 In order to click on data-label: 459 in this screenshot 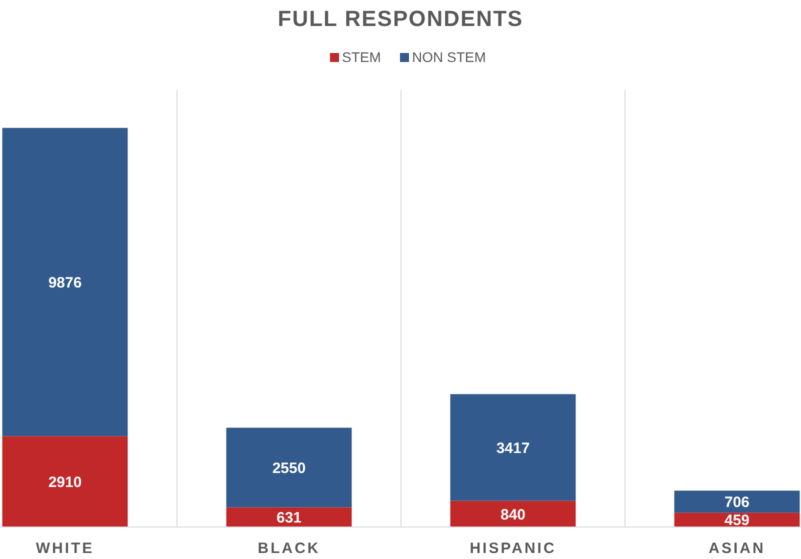, I will do `click(737, 521)`.